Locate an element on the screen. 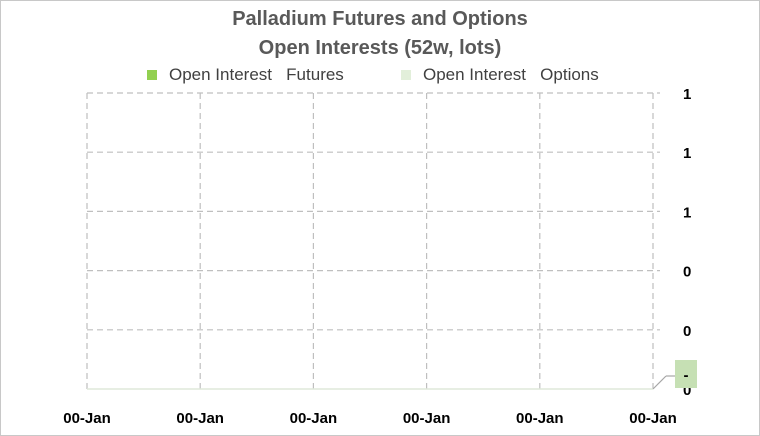 The height and width of the screenshot is (436, 760). data-label-leader is located at coordinates (659, 382).